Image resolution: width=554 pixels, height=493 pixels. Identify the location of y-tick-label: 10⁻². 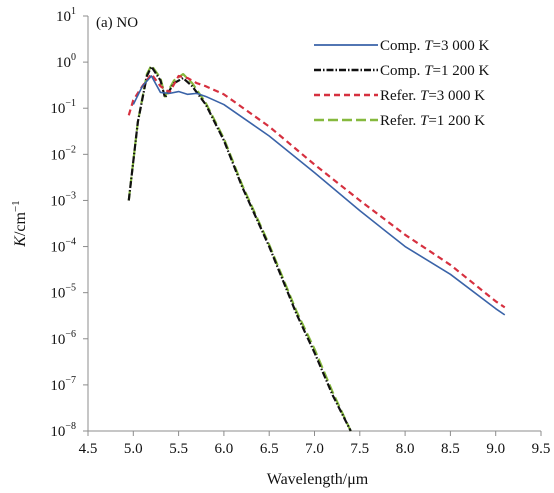
(63, 153).